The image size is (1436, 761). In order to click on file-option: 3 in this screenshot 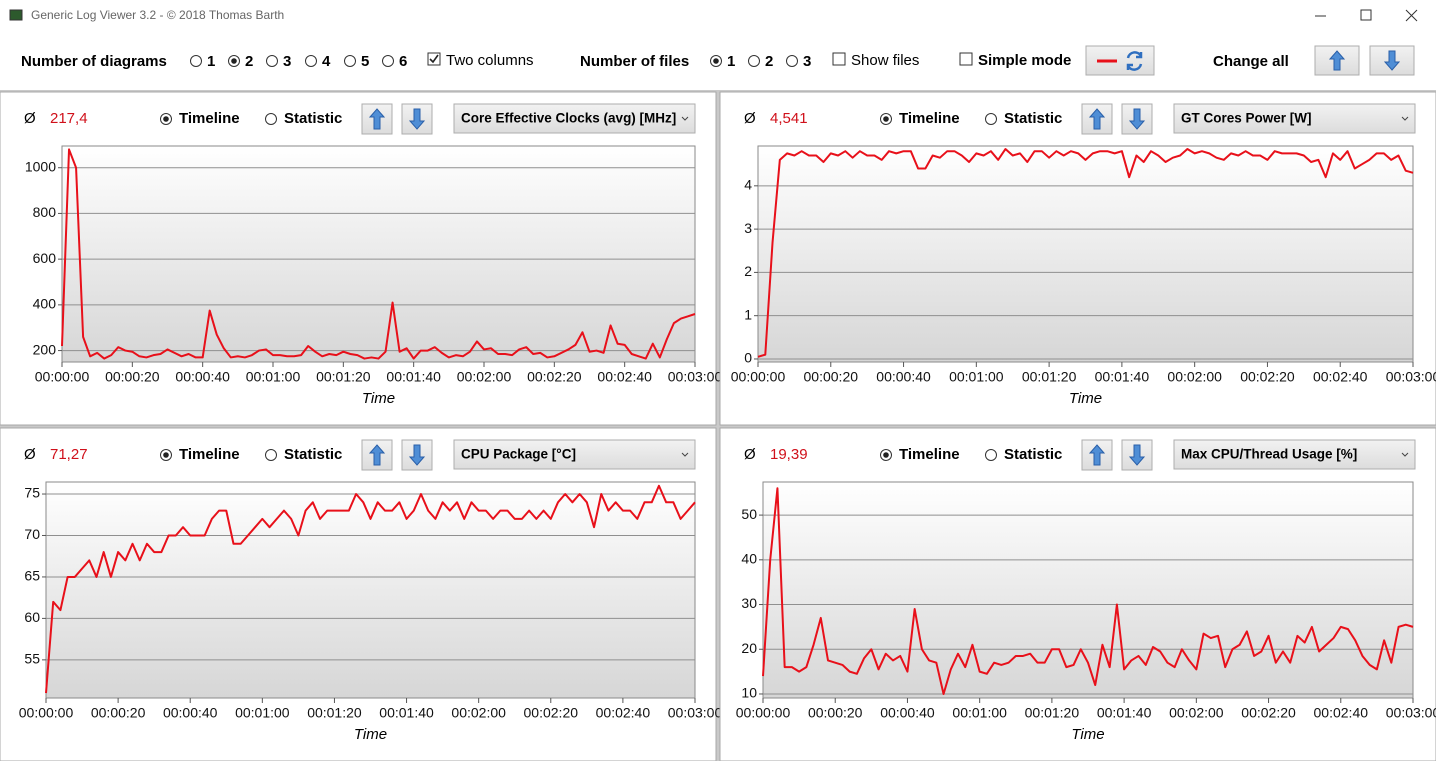, I will do `click(807, 61)`.